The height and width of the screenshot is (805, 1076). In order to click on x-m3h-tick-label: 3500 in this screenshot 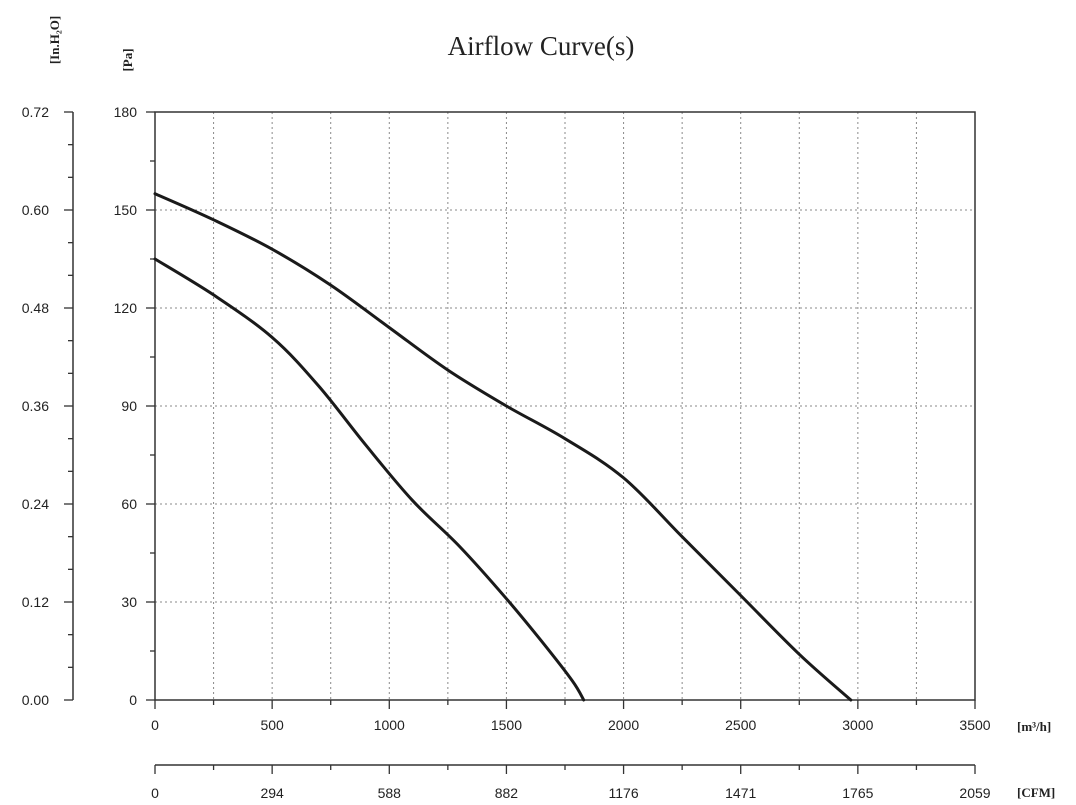, I will do `click(974, 725)`.